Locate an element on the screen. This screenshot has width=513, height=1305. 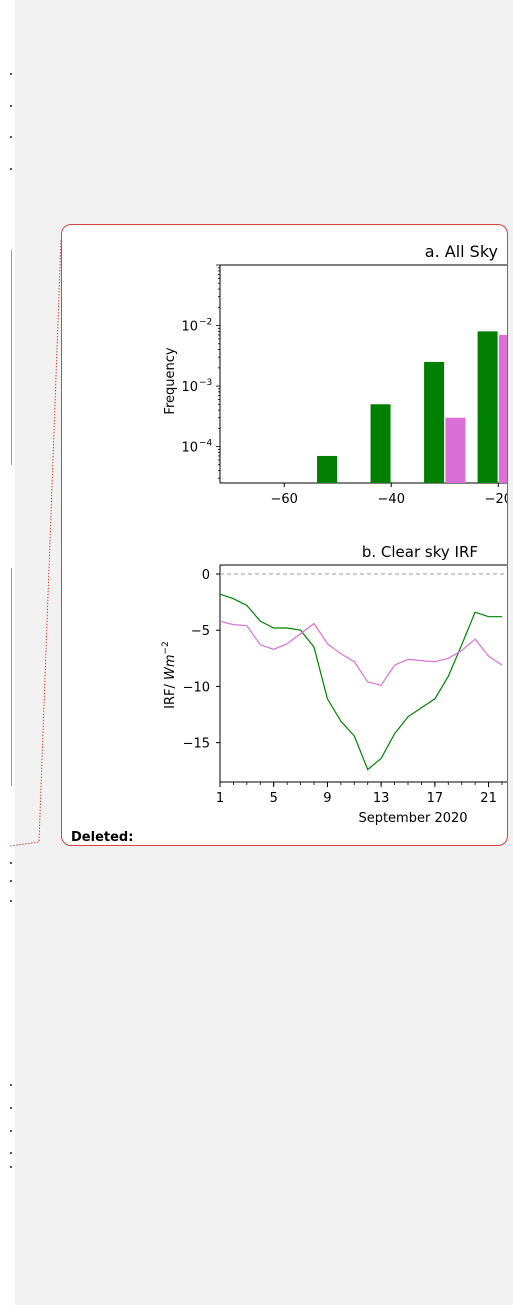
y-tick-label: −15 is located at coordinates (196, 744).